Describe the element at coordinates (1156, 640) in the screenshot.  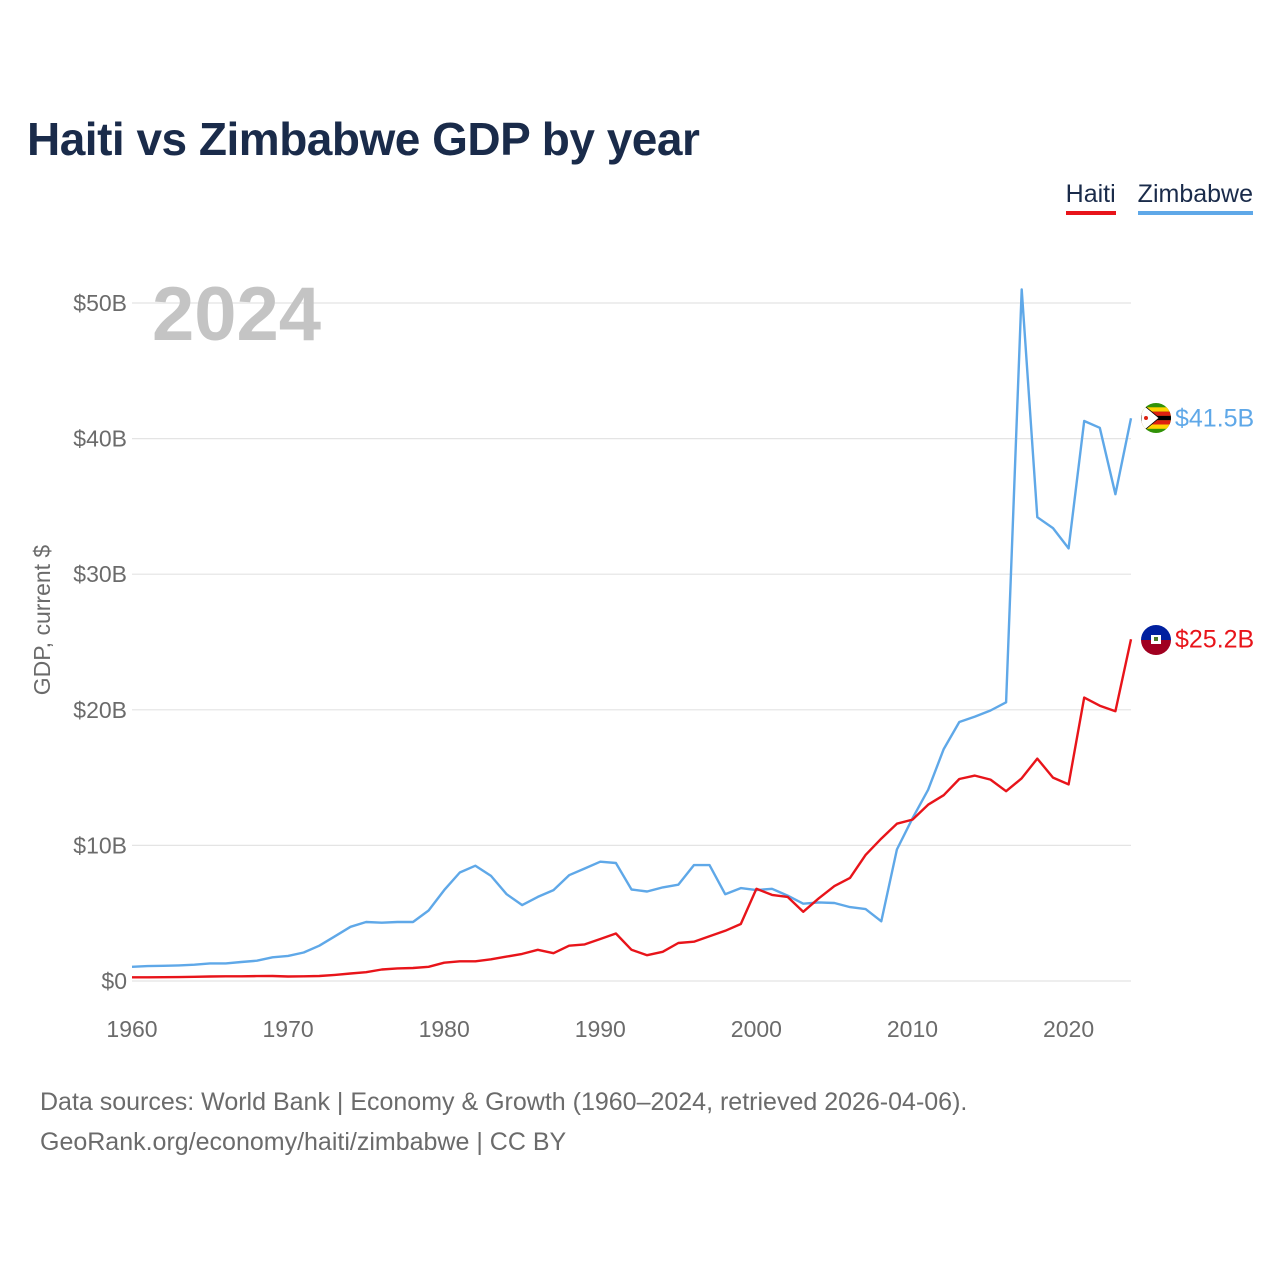
I see `haiti-flag-icon` at that location.